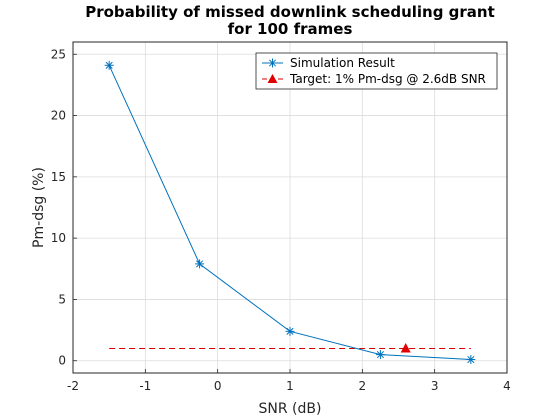 This screenshot has width=560, height=420. Describe the element at coordinates (39, 207) in the screenshot. I see `y-axis-label: Pm-dsg (%)` at that location.